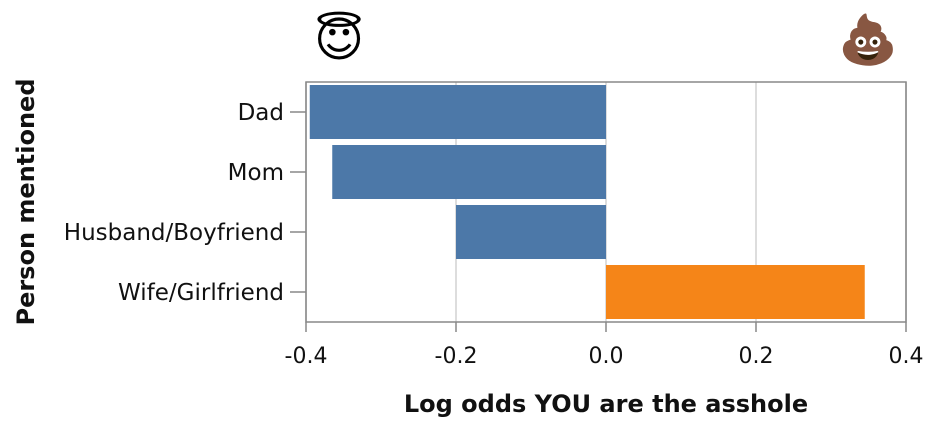 The height and width of the screenshot is (421, 934). I want to click on bar-mom, so click(469, 172).